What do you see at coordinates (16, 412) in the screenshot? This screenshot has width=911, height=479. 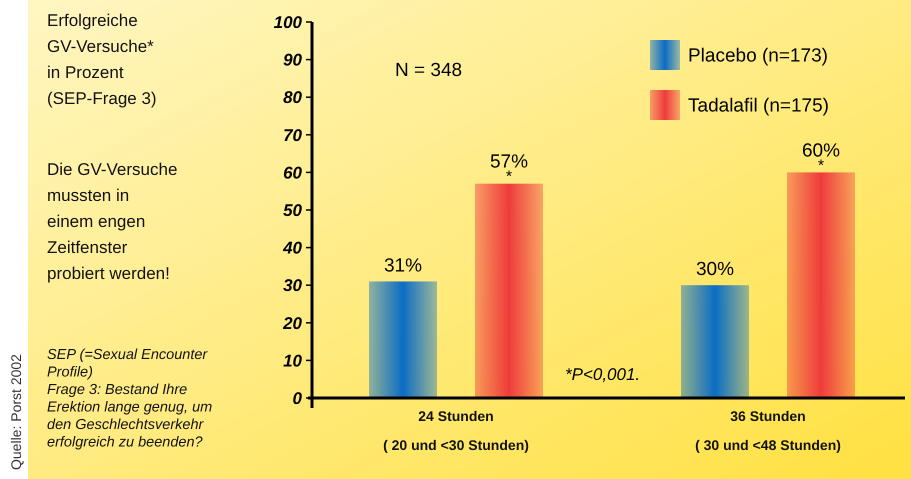 I see `source-note: Quelle: Porst 2002` at bounding box center [16, 412].